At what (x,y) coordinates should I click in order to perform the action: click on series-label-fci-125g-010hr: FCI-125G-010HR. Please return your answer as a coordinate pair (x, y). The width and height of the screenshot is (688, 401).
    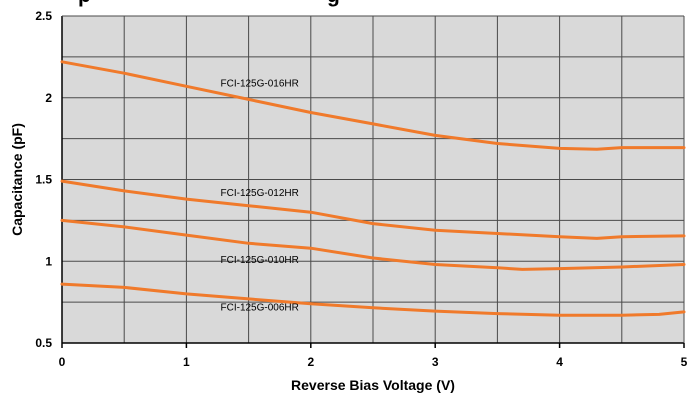
    Looking at the image, I should click on (260, 260).